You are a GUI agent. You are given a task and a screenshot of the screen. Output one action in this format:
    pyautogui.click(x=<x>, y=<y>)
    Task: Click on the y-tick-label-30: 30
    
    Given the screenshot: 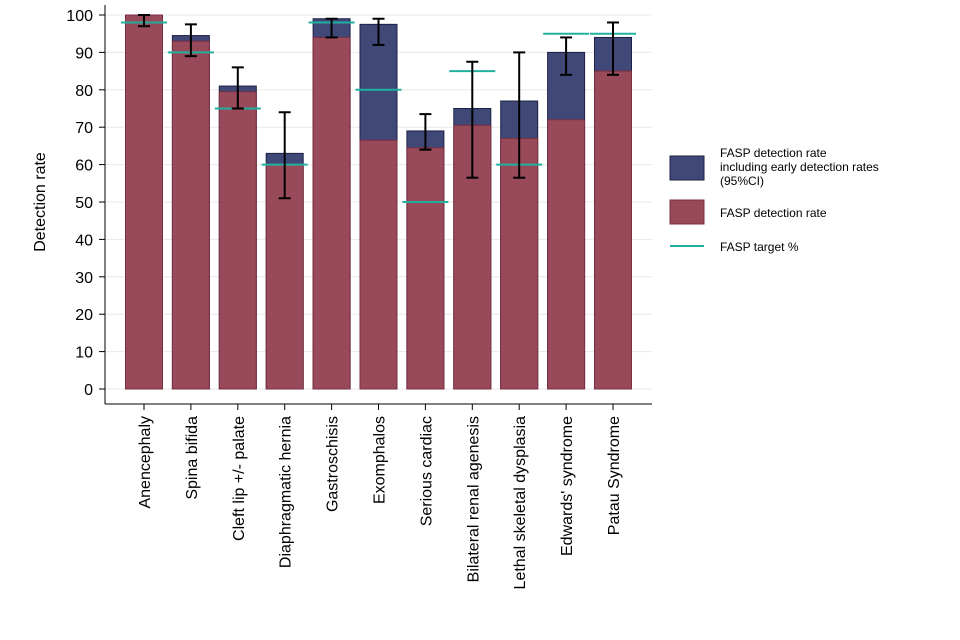 What is the action you would take?
    pyautogui.click(x=84, y=278)
    